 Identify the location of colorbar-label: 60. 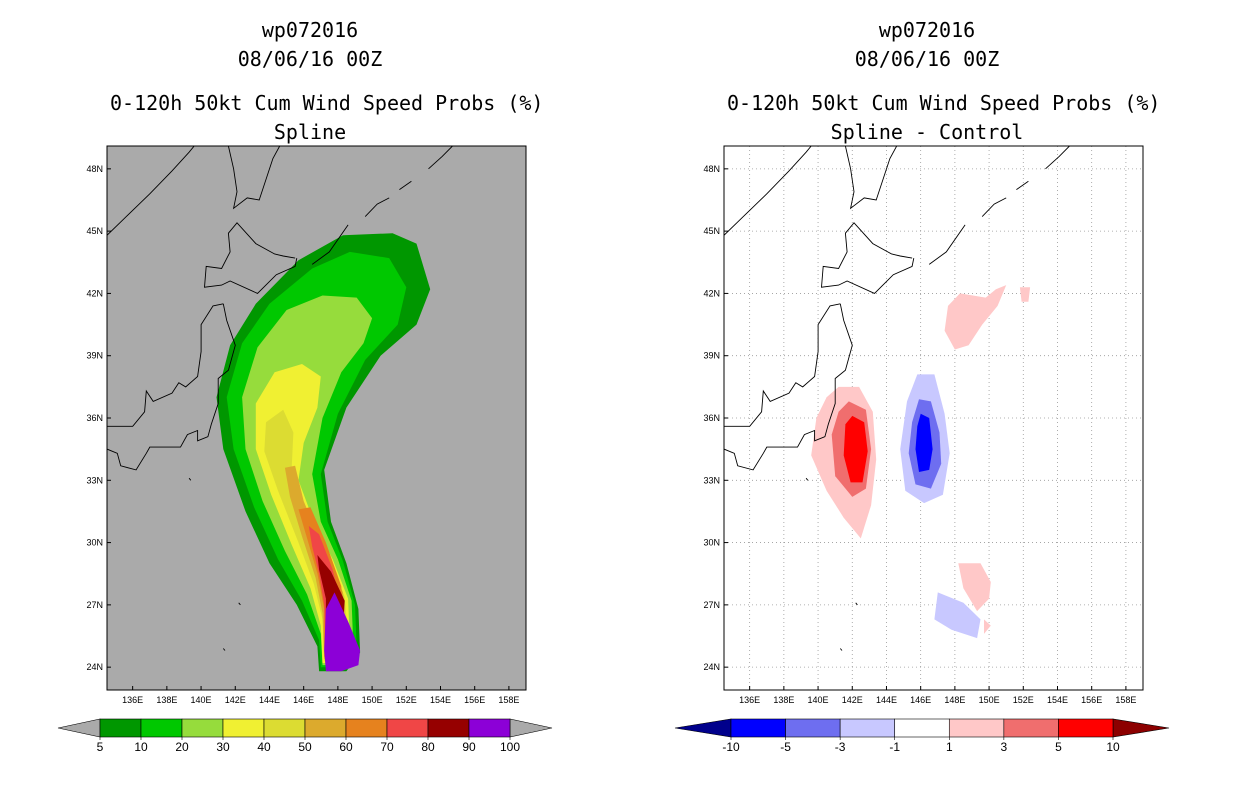
(346, 747).